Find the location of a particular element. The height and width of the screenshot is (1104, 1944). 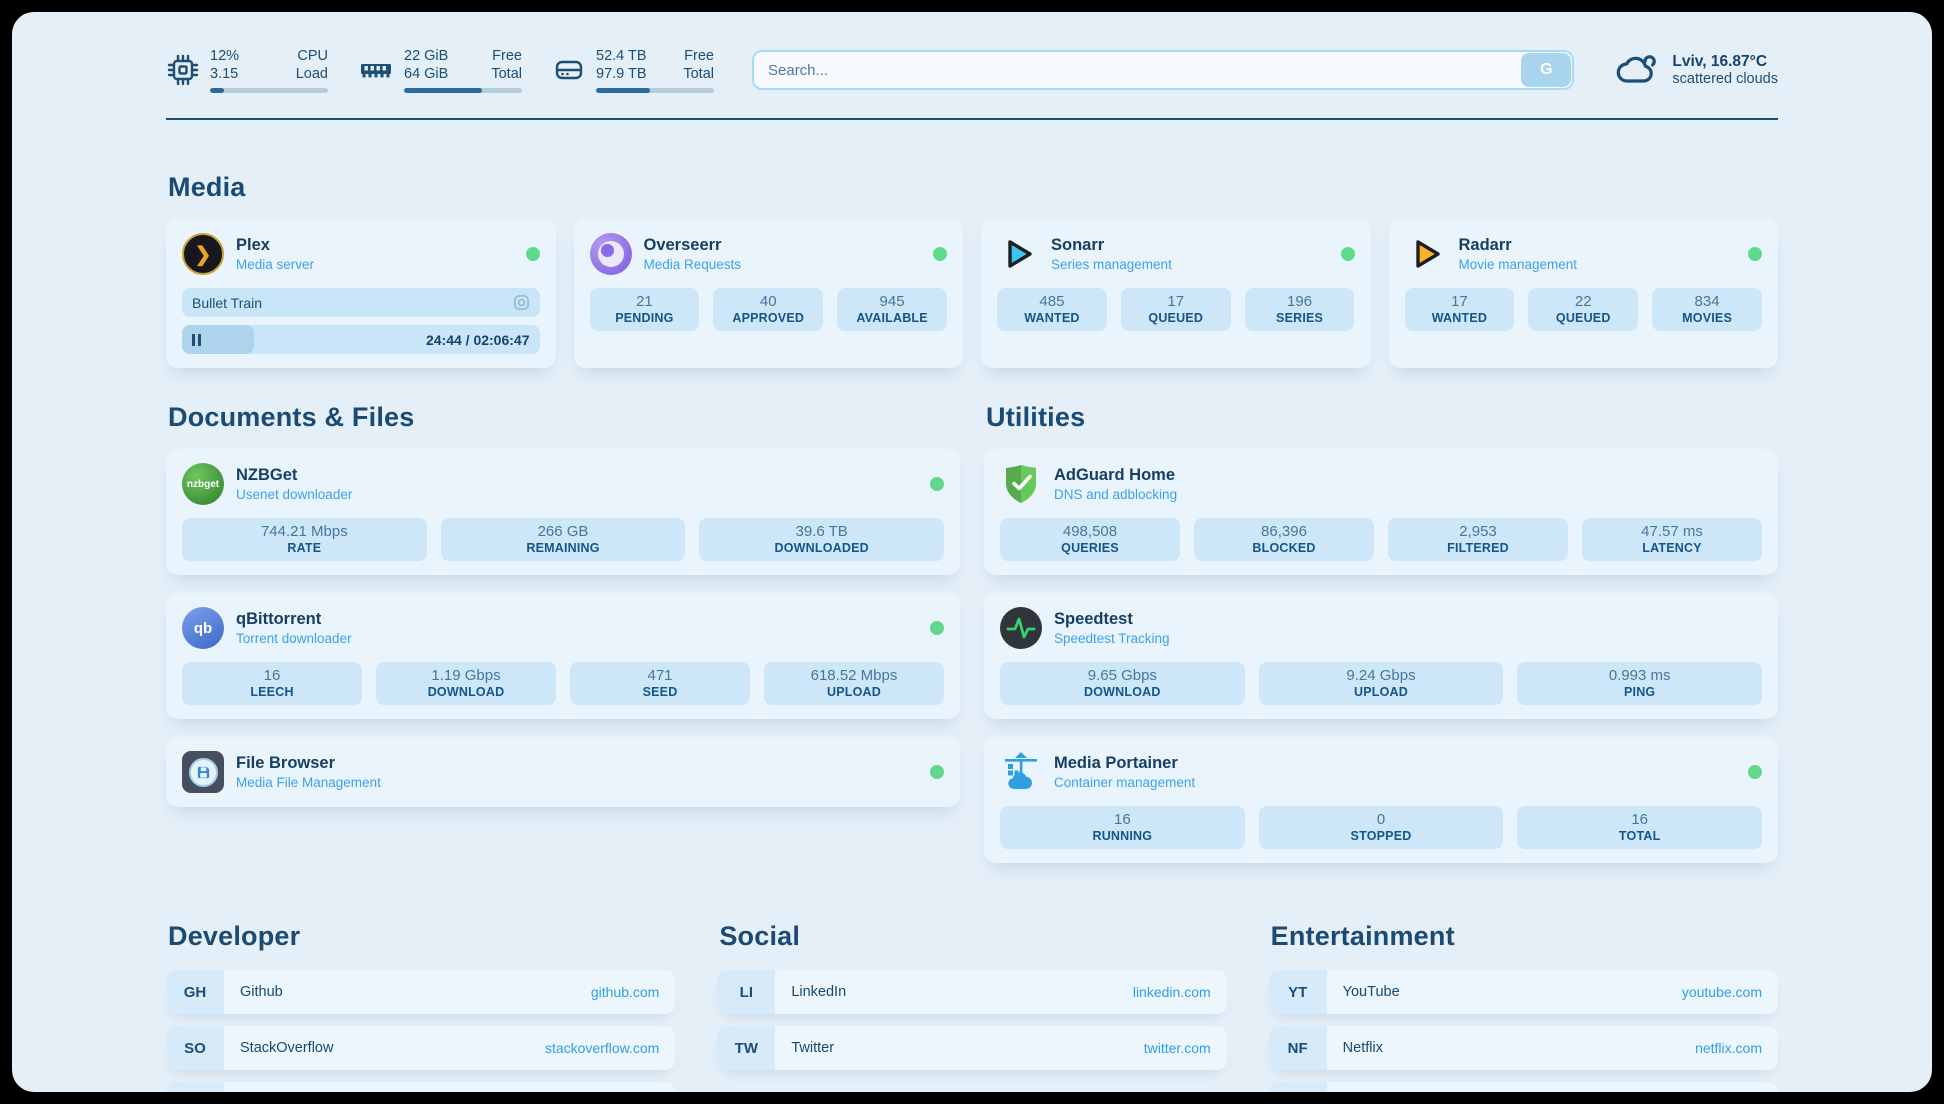

sonarr-icon is located at coordinates (1018, 254).